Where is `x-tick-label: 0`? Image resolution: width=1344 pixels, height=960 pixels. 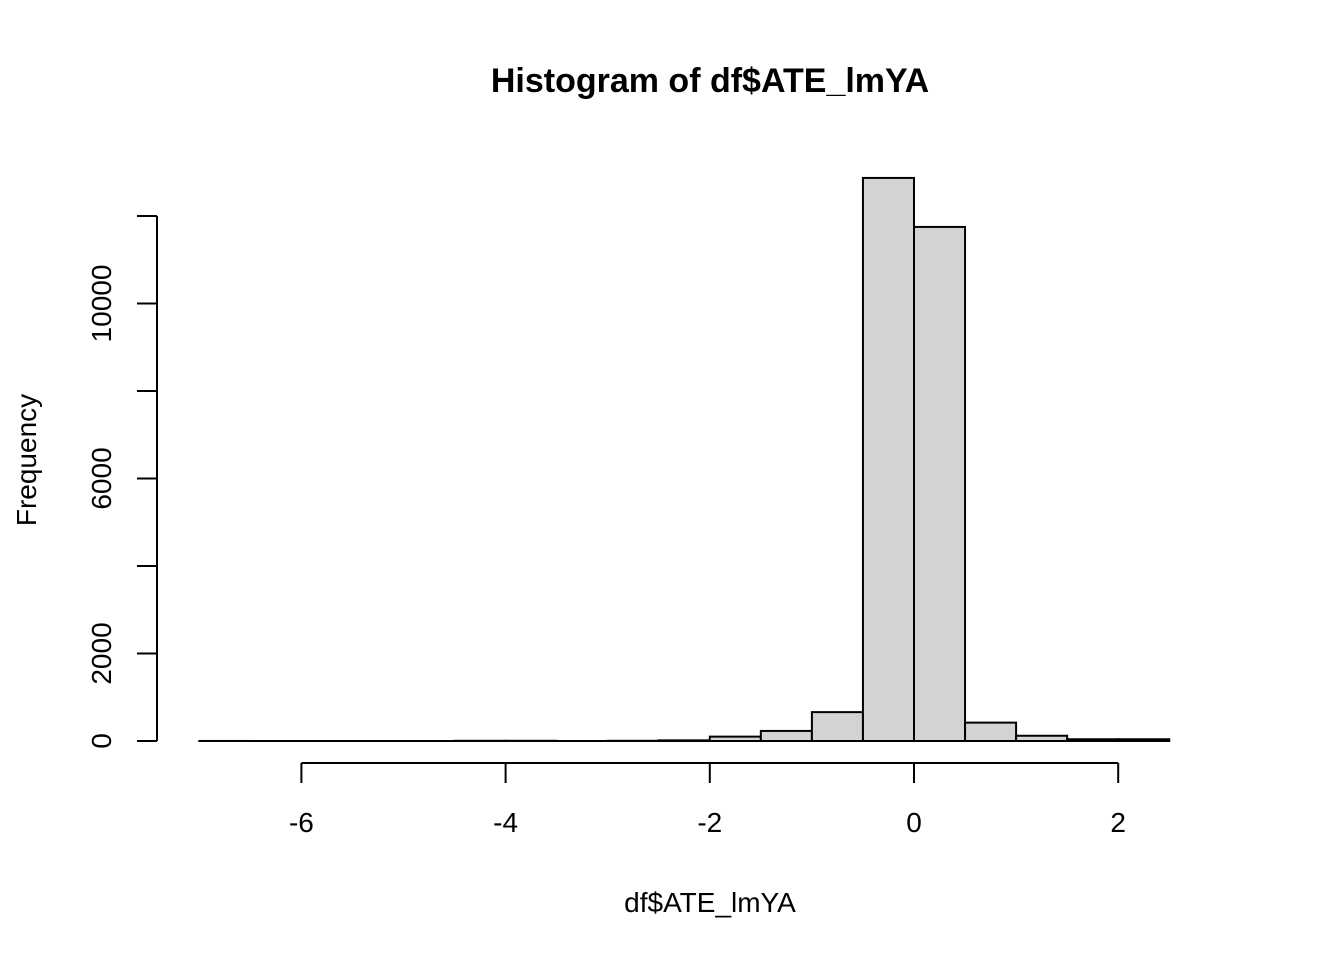 x-tick-label: 0 is located at coordinates (914, 822).